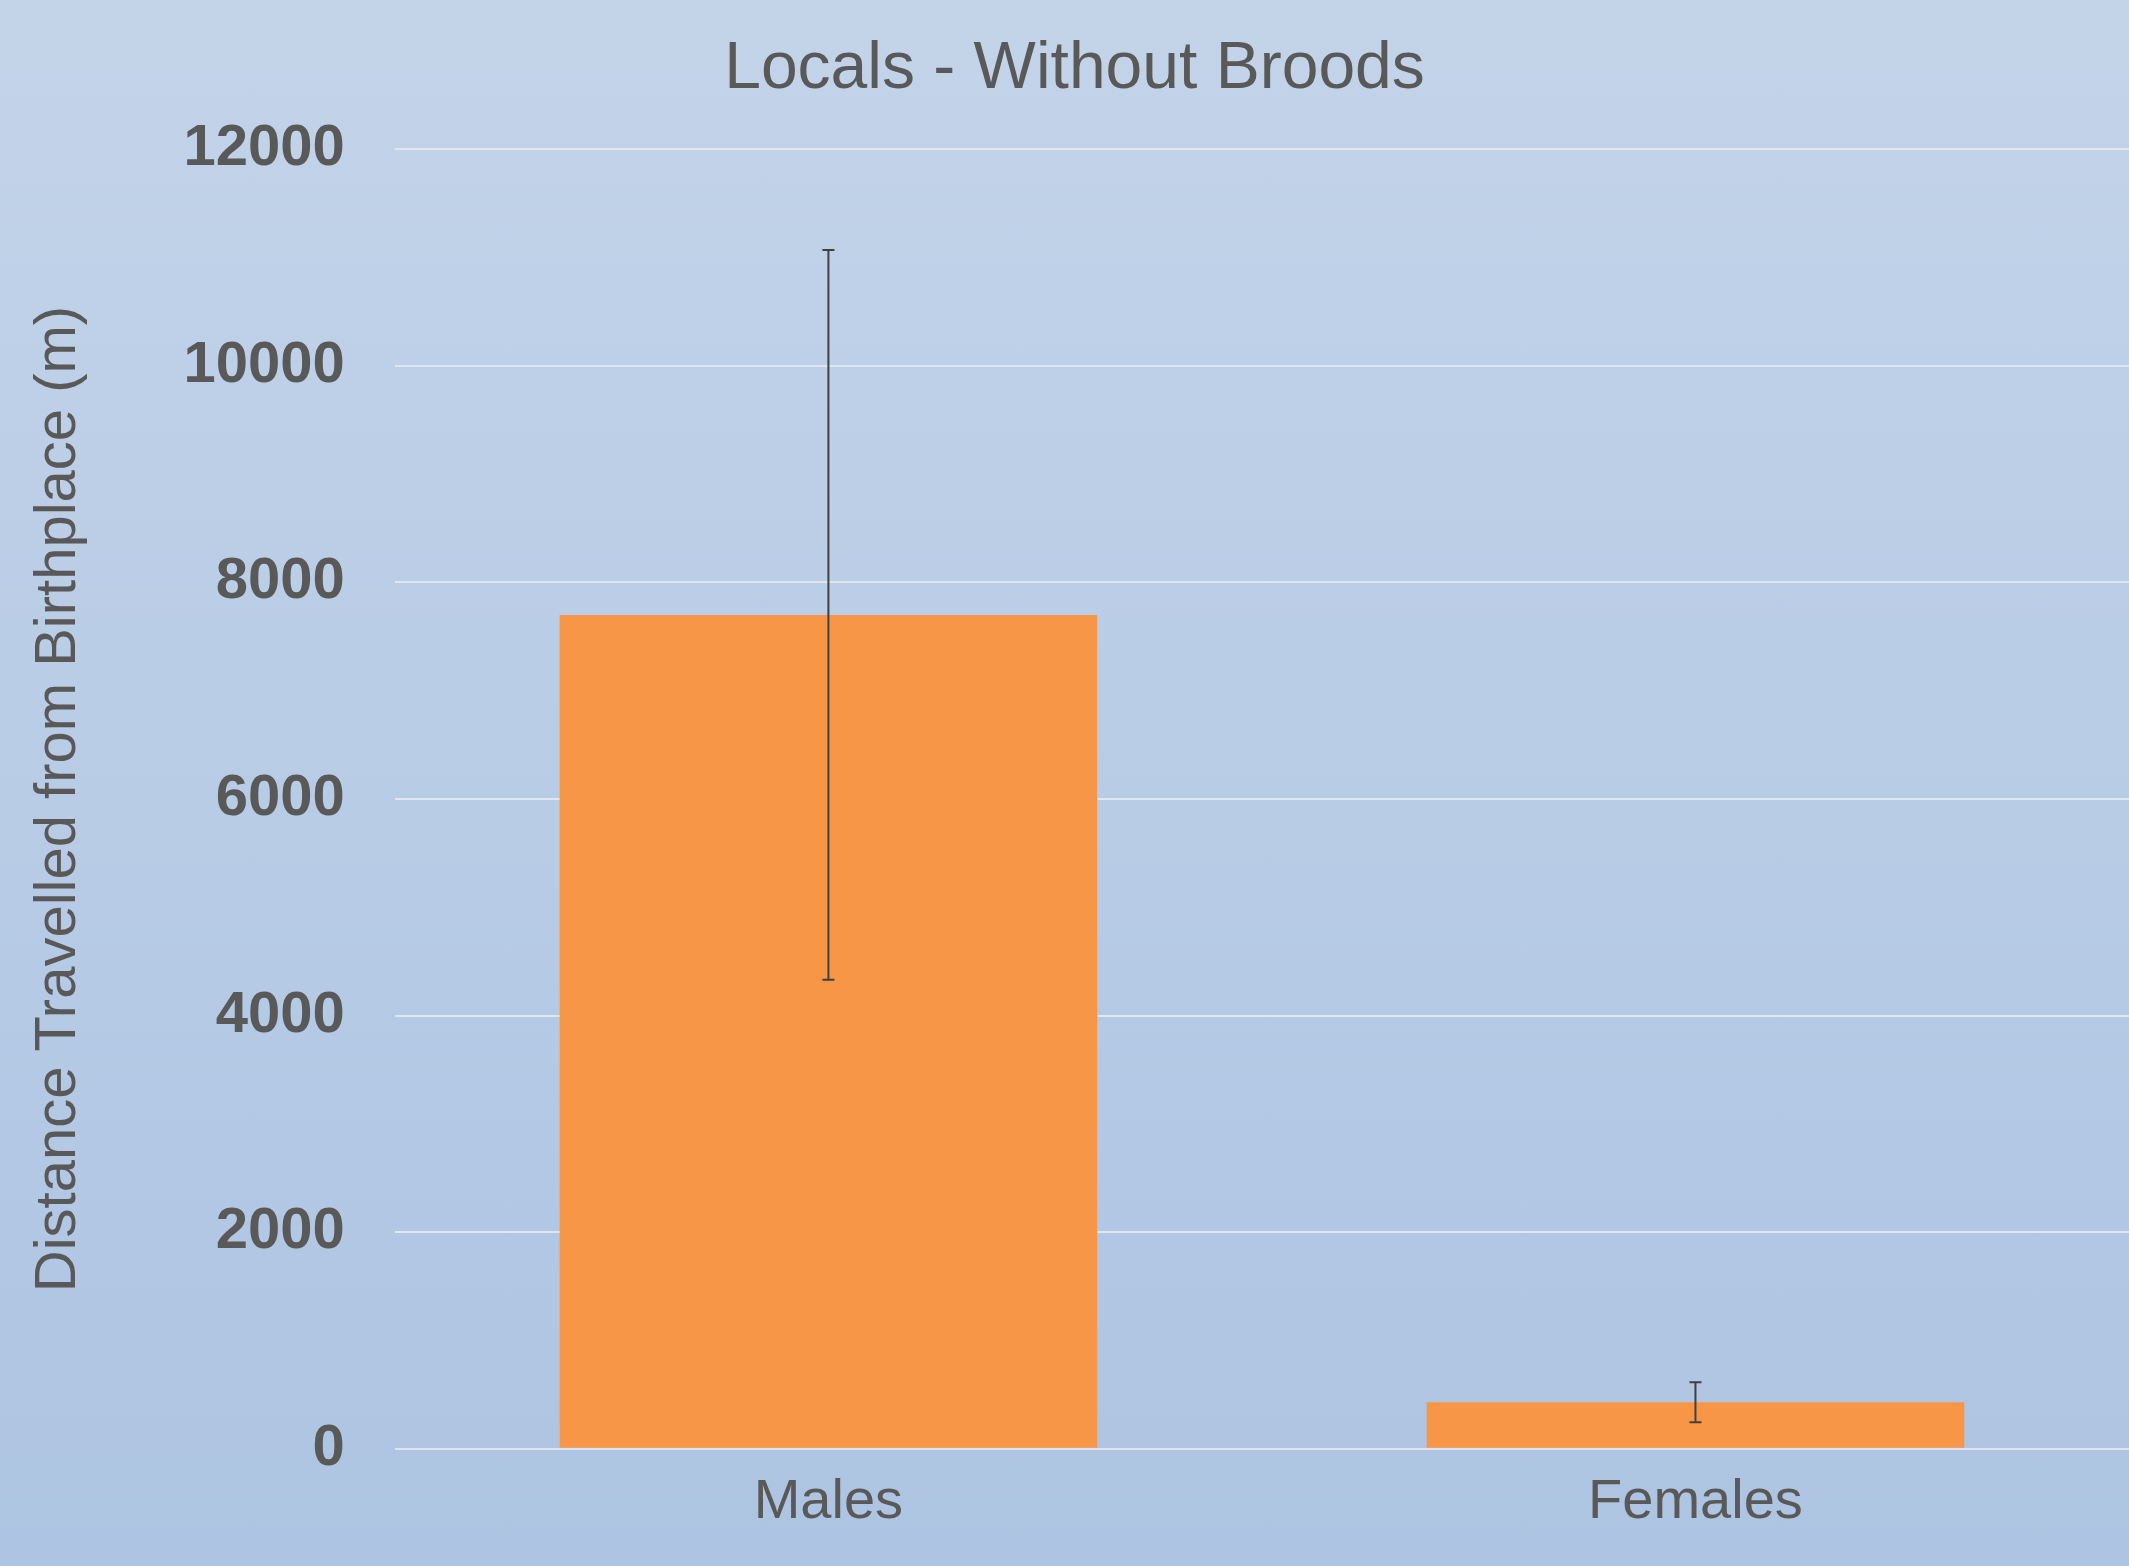 The width and height of the screenshot is (2129, 1566). I want to click on y-tick-label: 2000, so click(280, 1228).